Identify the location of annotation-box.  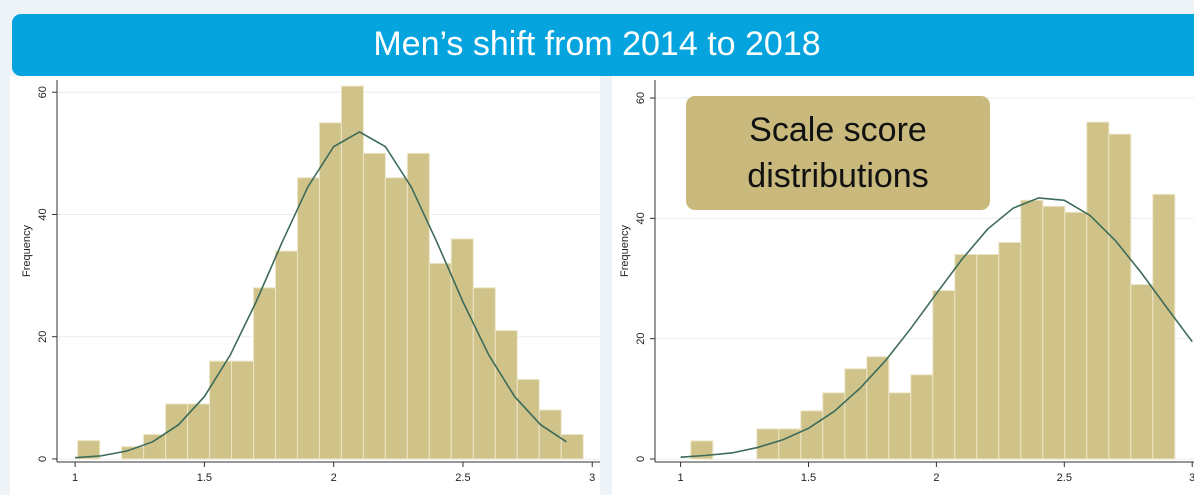
(838, 153).